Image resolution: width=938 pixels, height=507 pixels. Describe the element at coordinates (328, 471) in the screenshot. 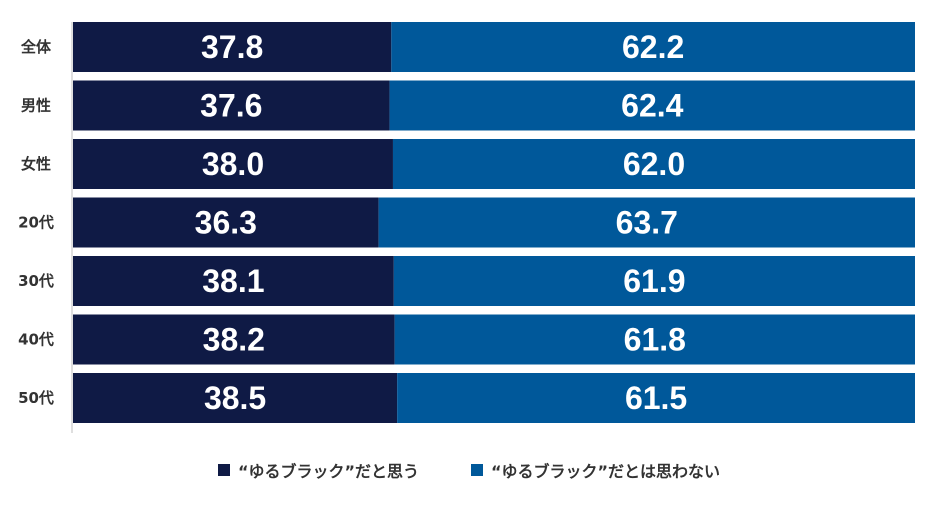

I see `legend-label-agree: “ゆるブラック”だと思う` at that location.